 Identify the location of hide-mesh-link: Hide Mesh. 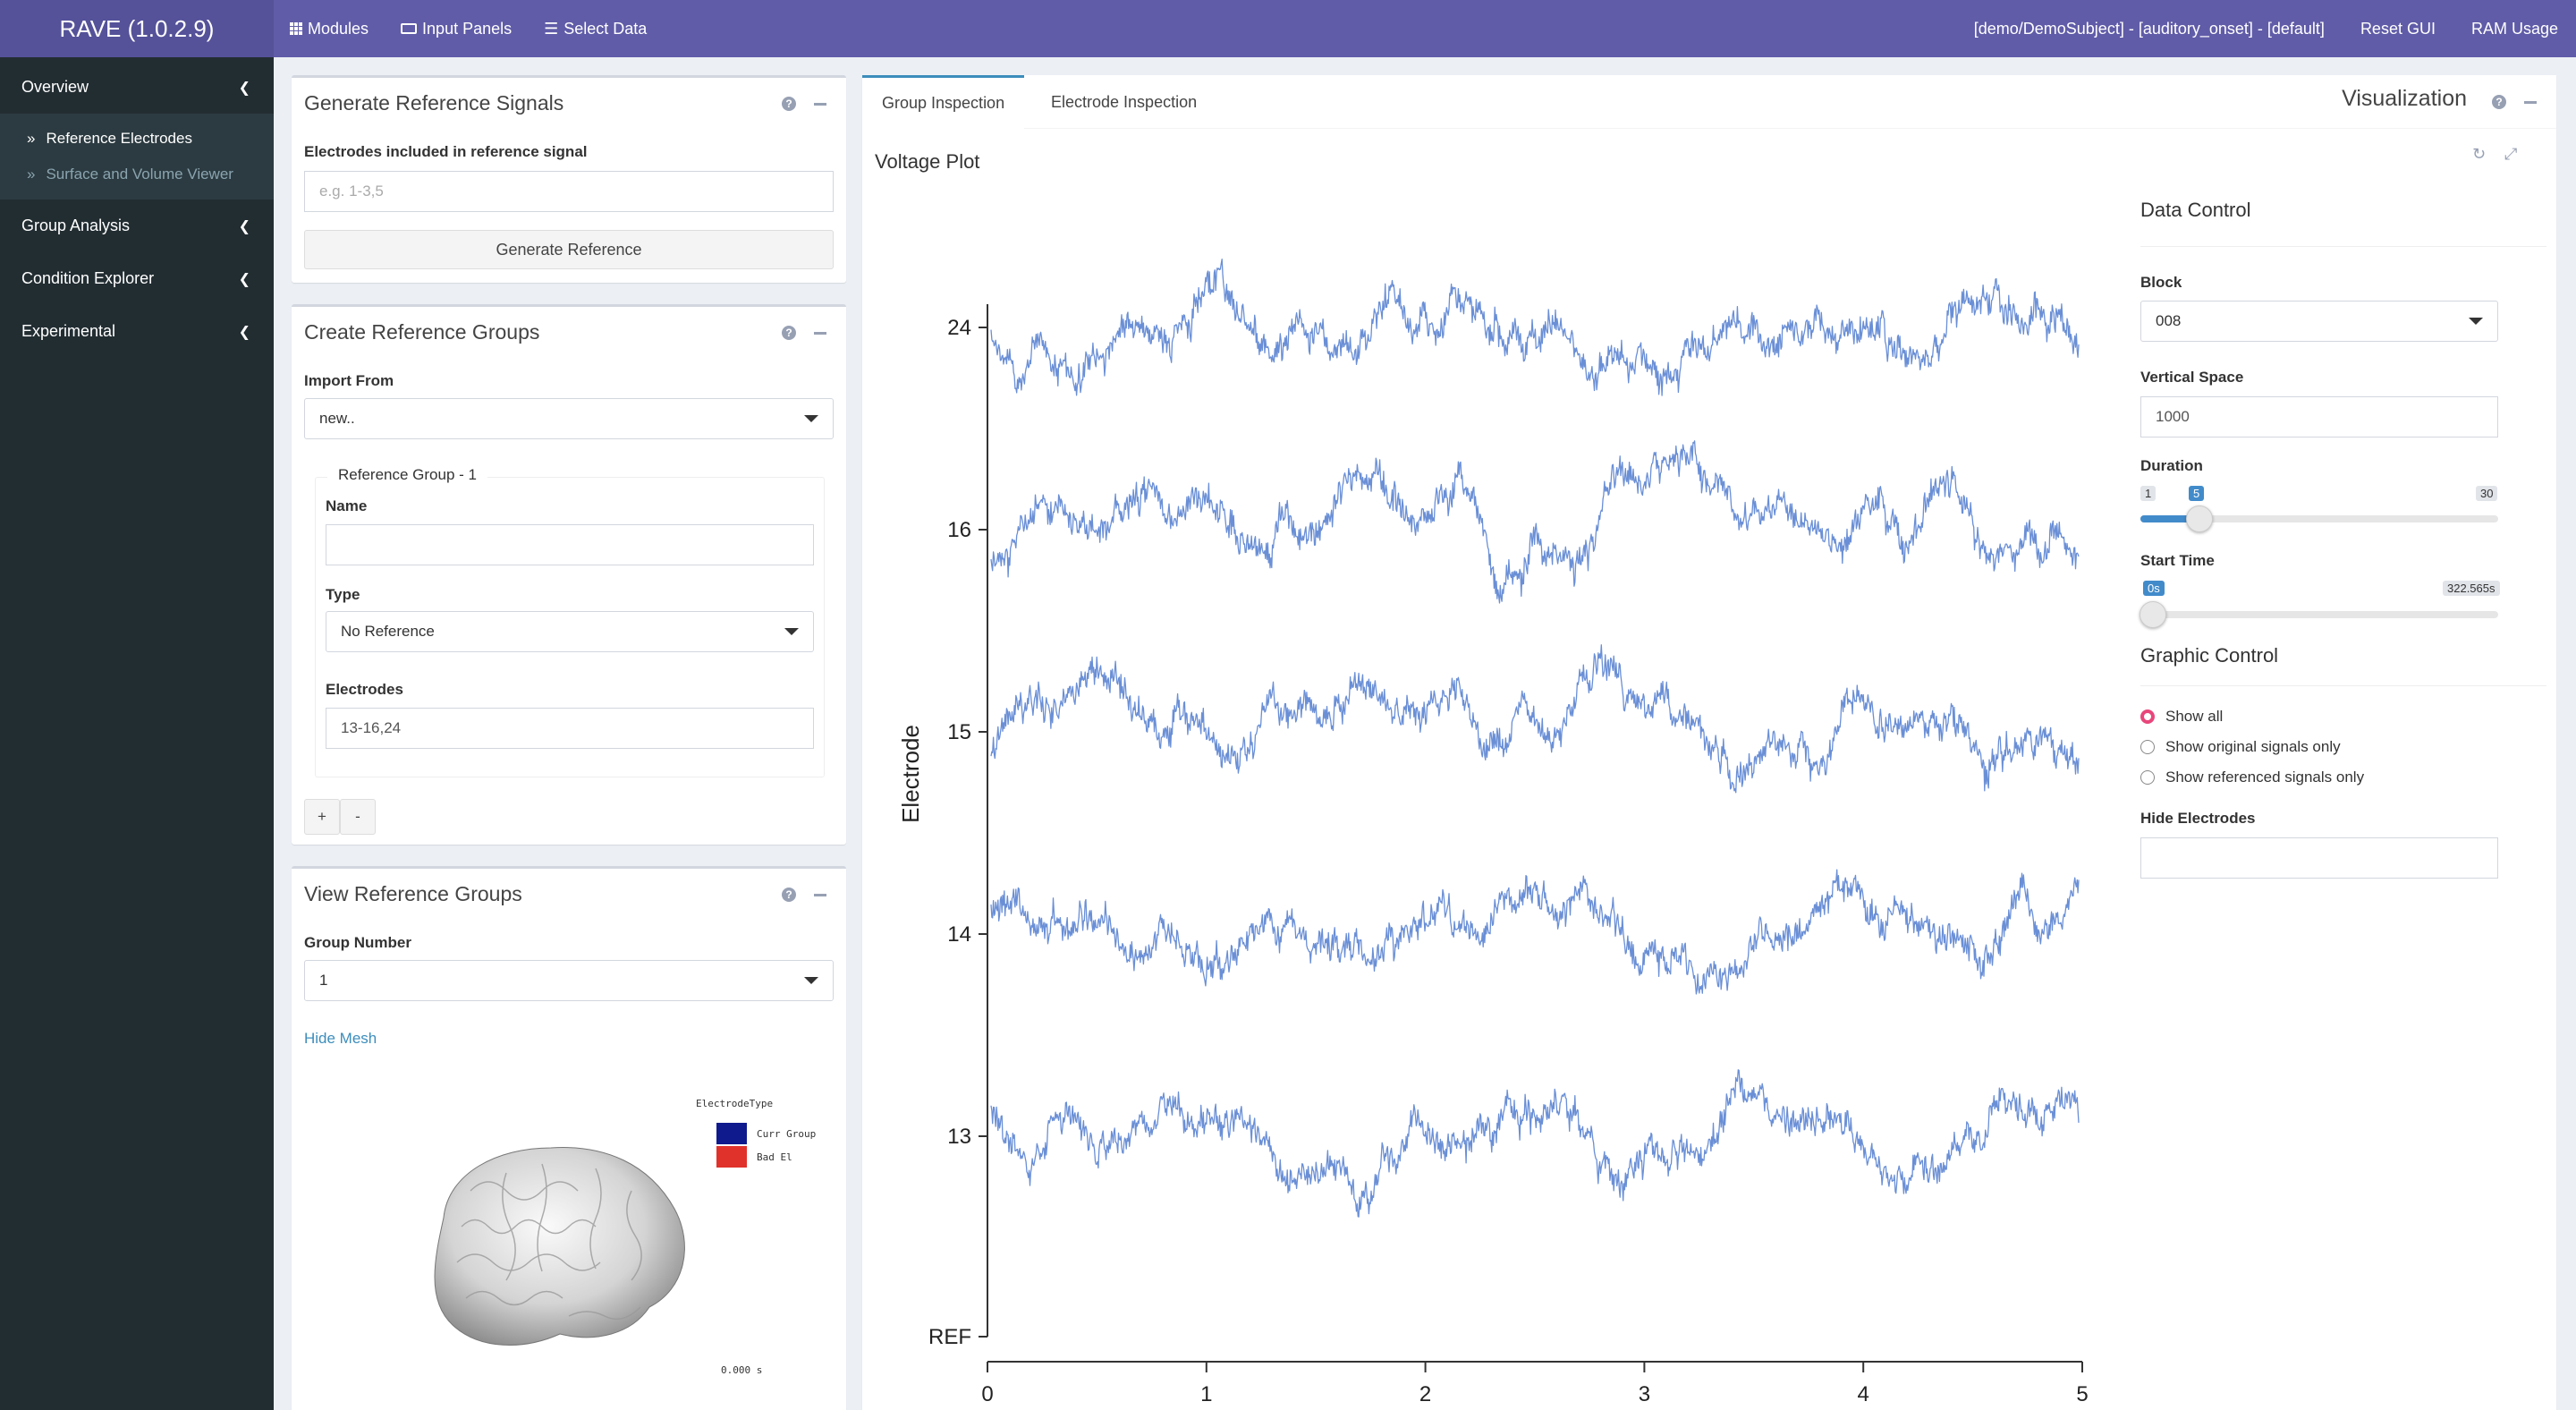
(340, 1038).